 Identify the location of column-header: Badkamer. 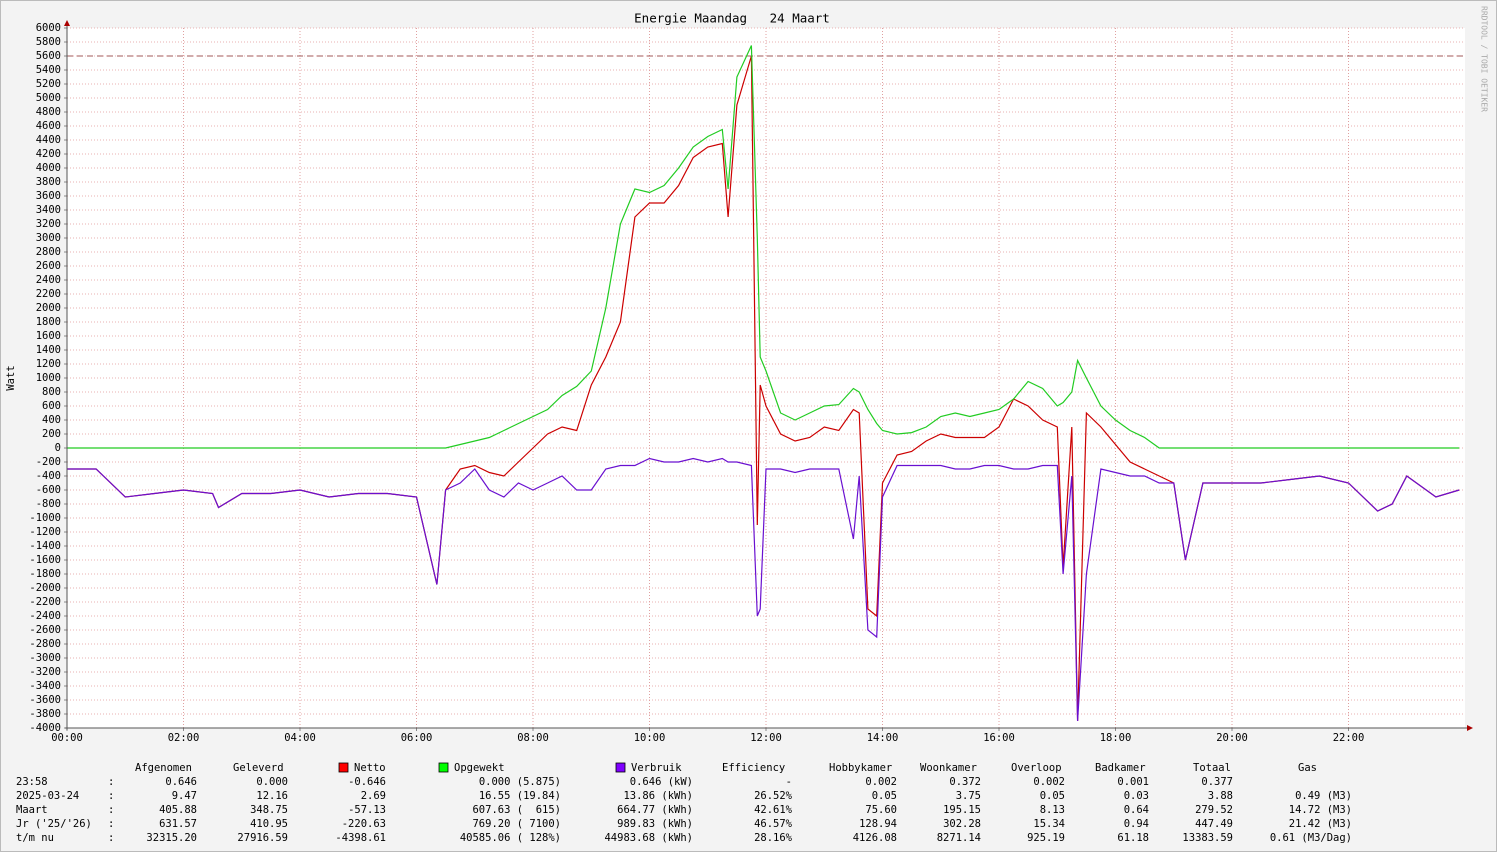
(1120, 768).